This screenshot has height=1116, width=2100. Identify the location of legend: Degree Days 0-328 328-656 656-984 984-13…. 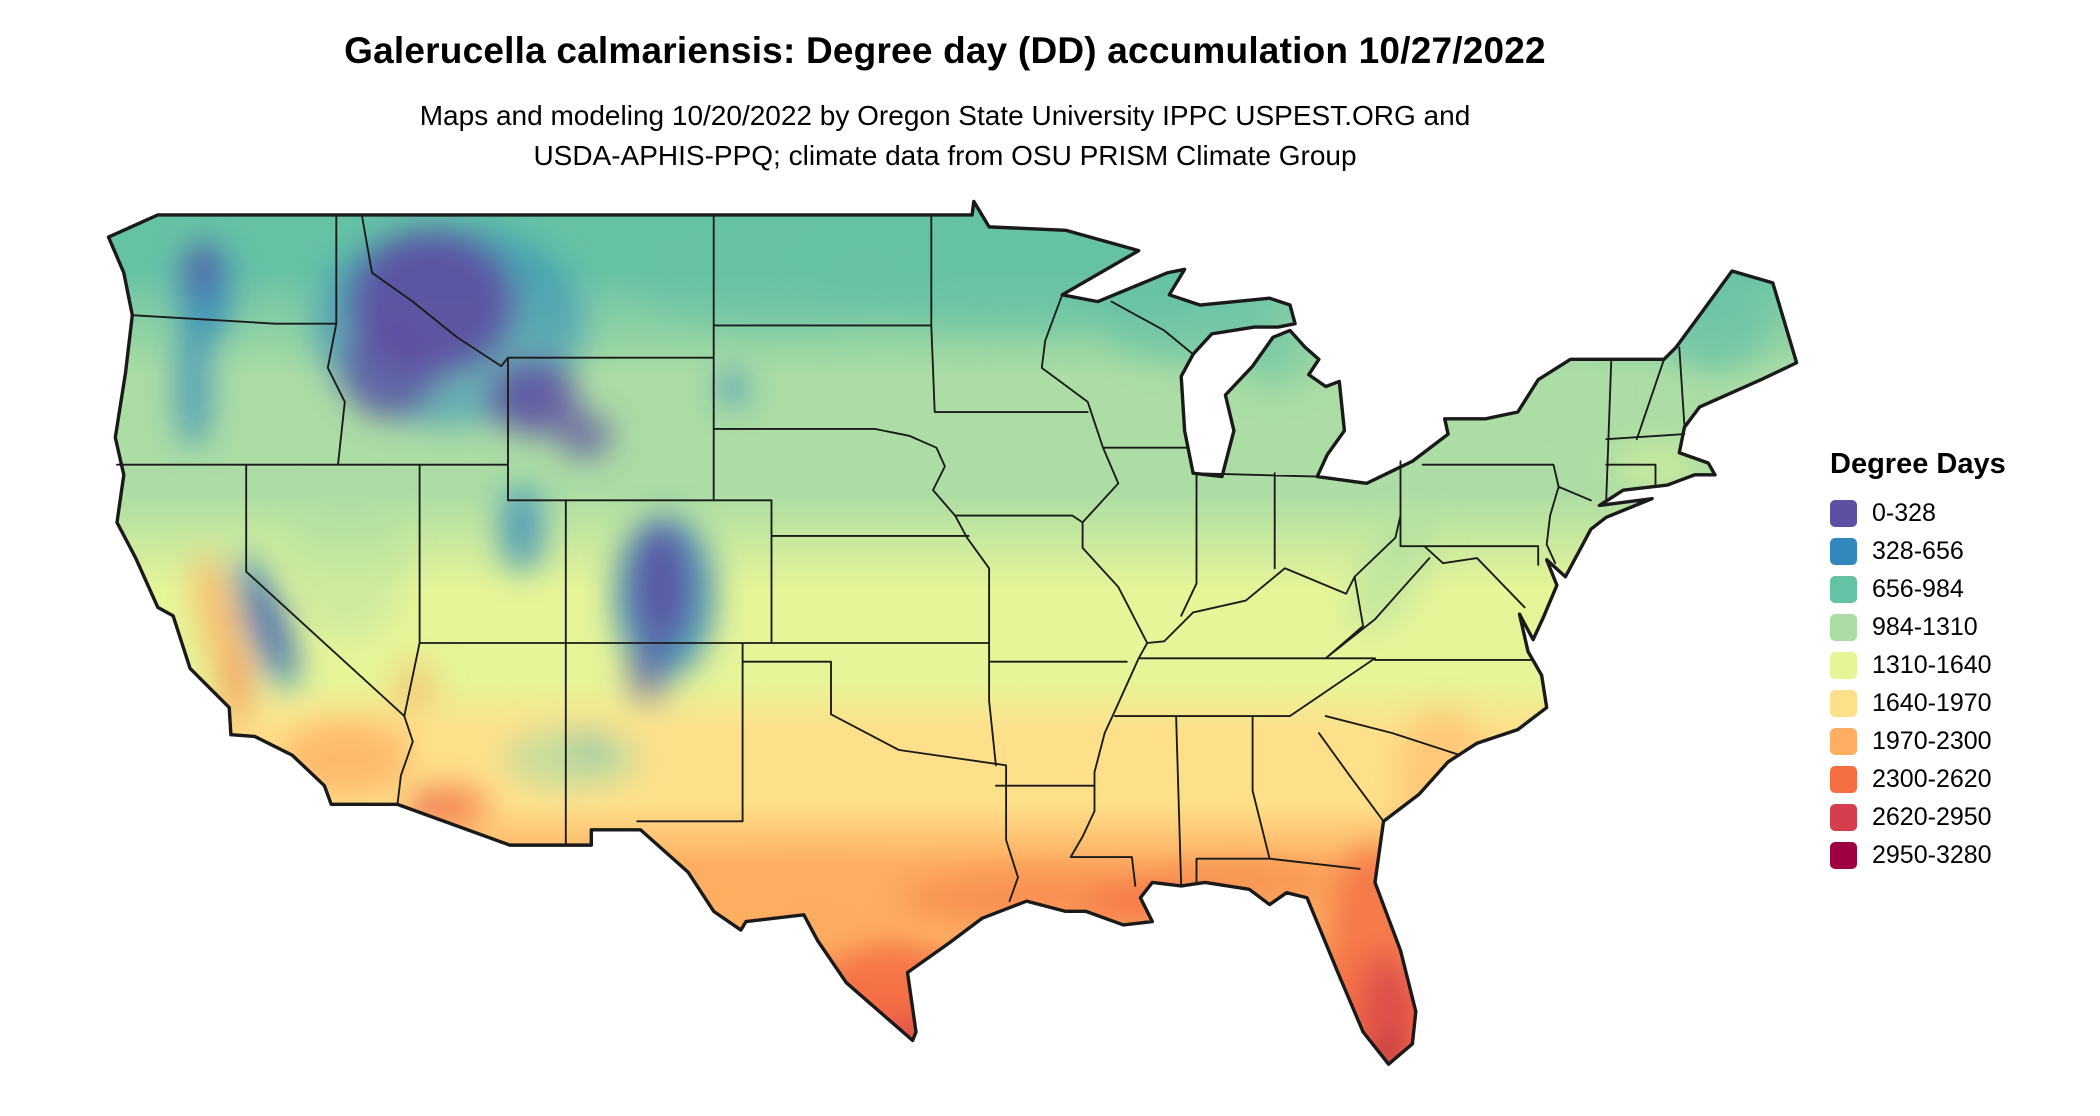
(1918, 663).